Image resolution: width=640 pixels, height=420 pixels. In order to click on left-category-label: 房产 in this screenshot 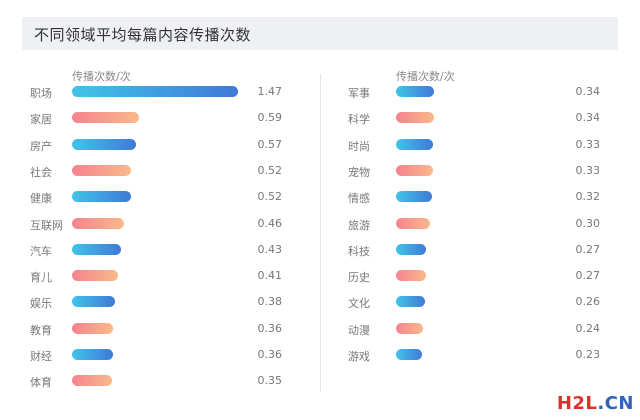, I will do `click(41, 146)`.